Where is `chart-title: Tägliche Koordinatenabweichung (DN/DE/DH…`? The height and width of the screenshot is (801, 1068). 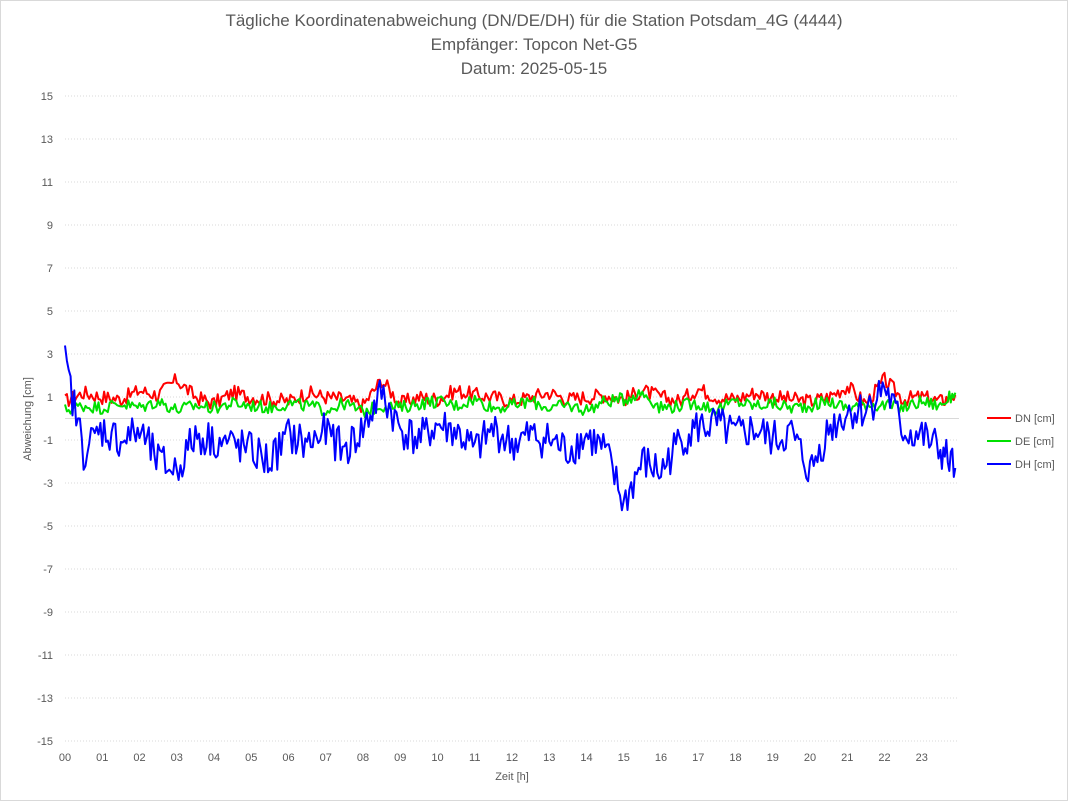
chart-title: Tägliche Koordinatenabweichung (DN/DE/DH… is located at coordinates (534, 20).